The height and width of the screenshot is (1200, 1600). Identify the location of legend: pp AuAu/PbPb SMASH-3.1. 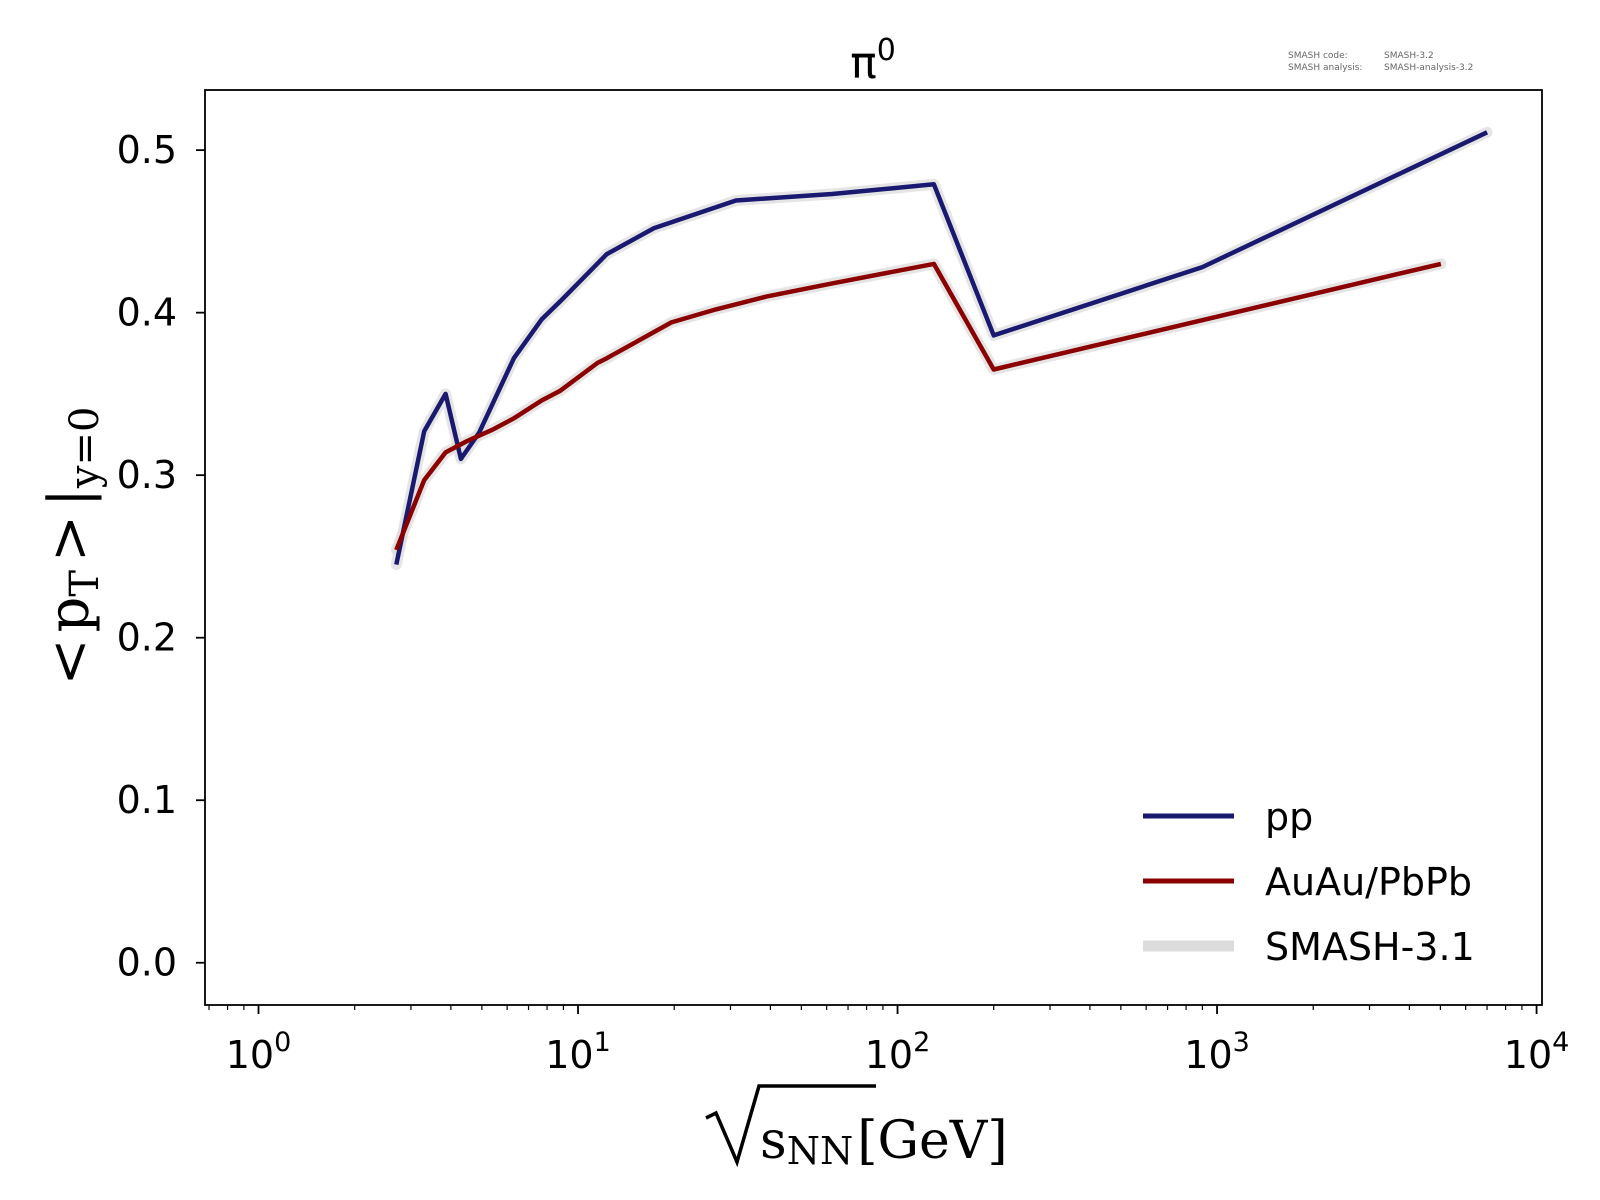
(1309, 882).